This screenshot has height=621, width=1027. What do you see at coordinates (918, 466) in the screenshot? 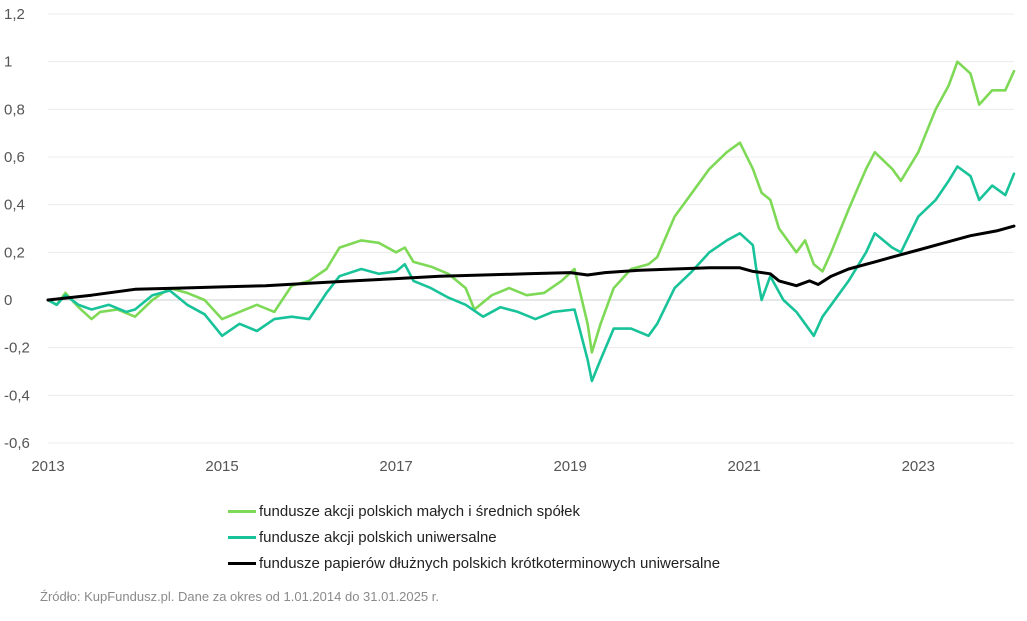
I see `x-tick-label: 2023` at bounding box center [918, 466].